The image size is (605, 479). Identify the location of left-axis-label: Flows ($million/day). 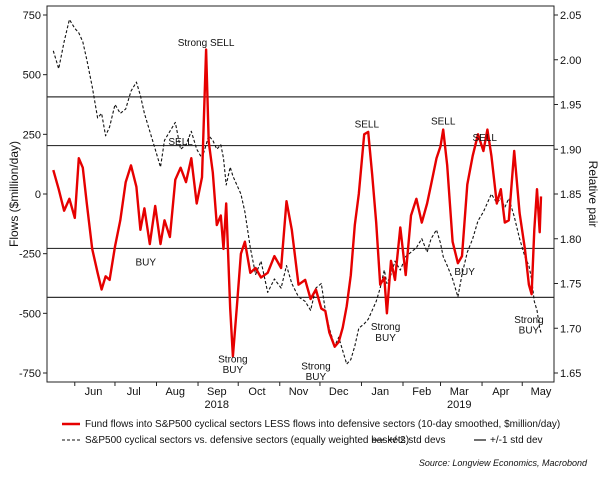
(14, 194).